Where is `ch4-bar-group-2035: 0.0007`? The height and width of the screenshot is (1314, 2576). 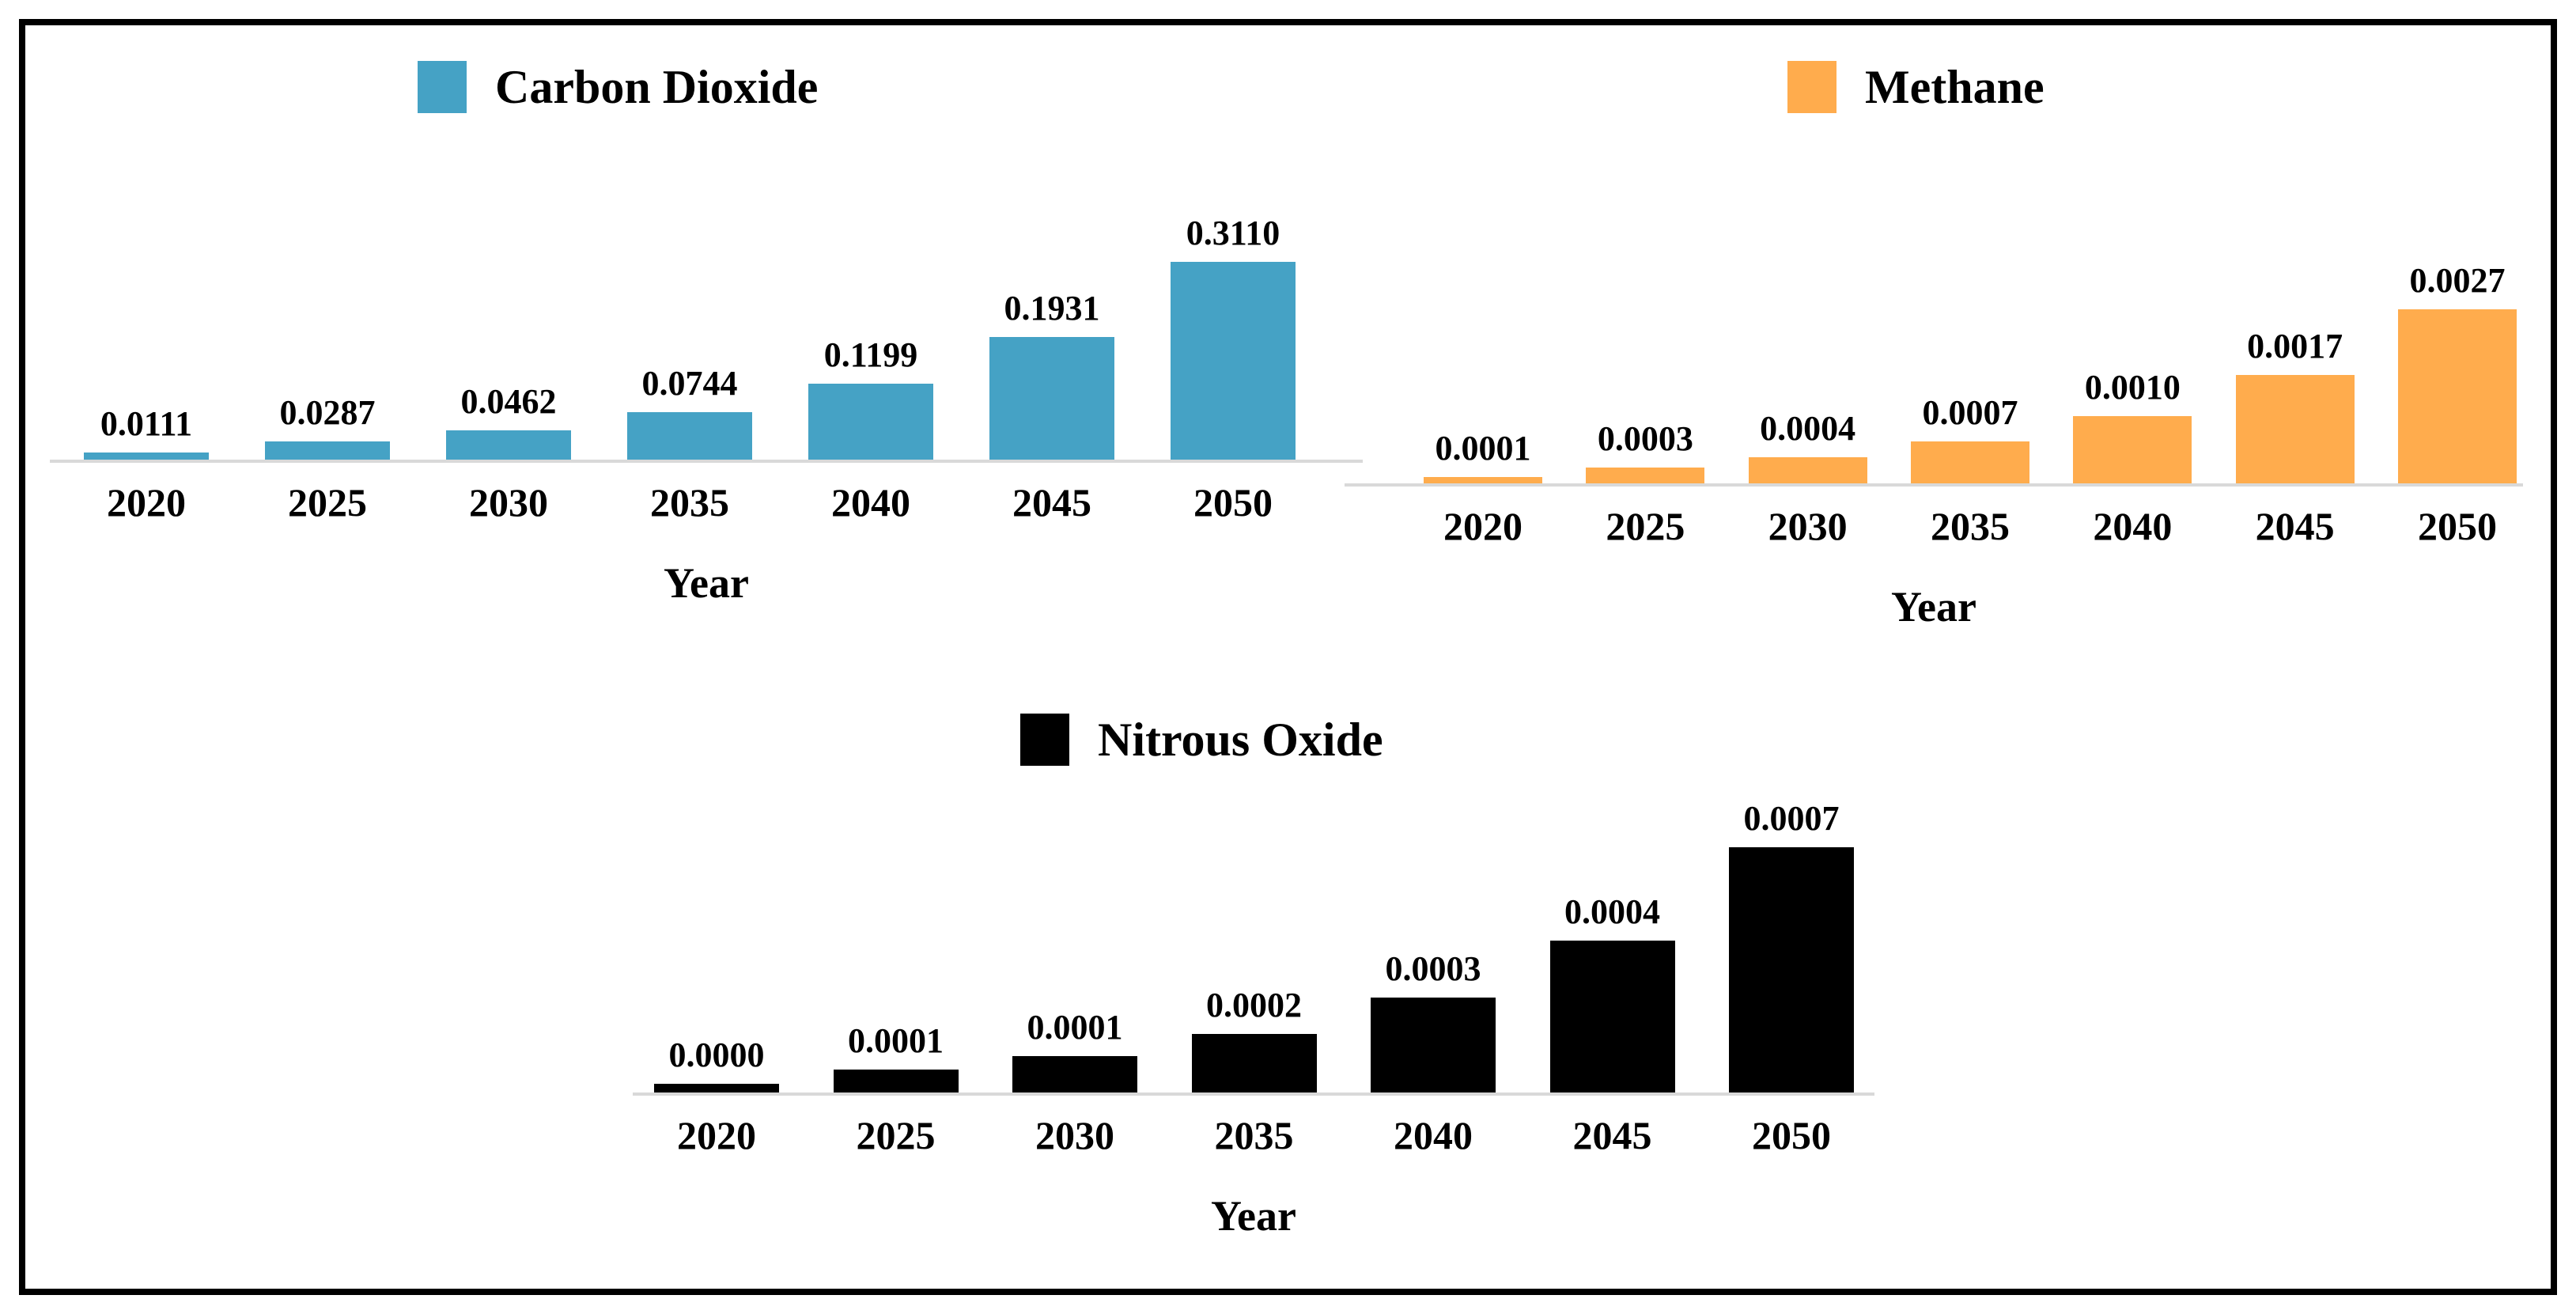 ch4-bar-group-2035: 0.0007 is located at coordinates (1969, 438).